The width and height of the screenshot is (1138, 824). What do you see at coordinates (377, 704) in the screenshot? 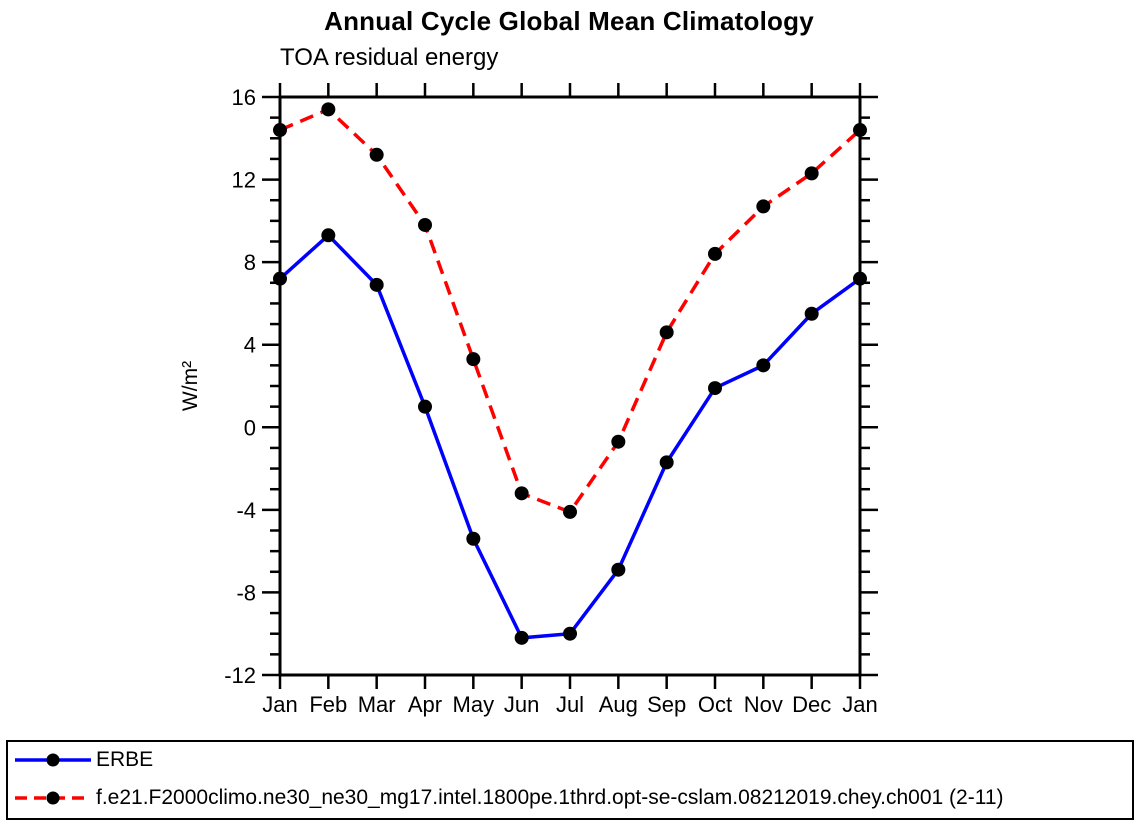
I see `x-tick-label: Mar` at bounding box center [377, 704].